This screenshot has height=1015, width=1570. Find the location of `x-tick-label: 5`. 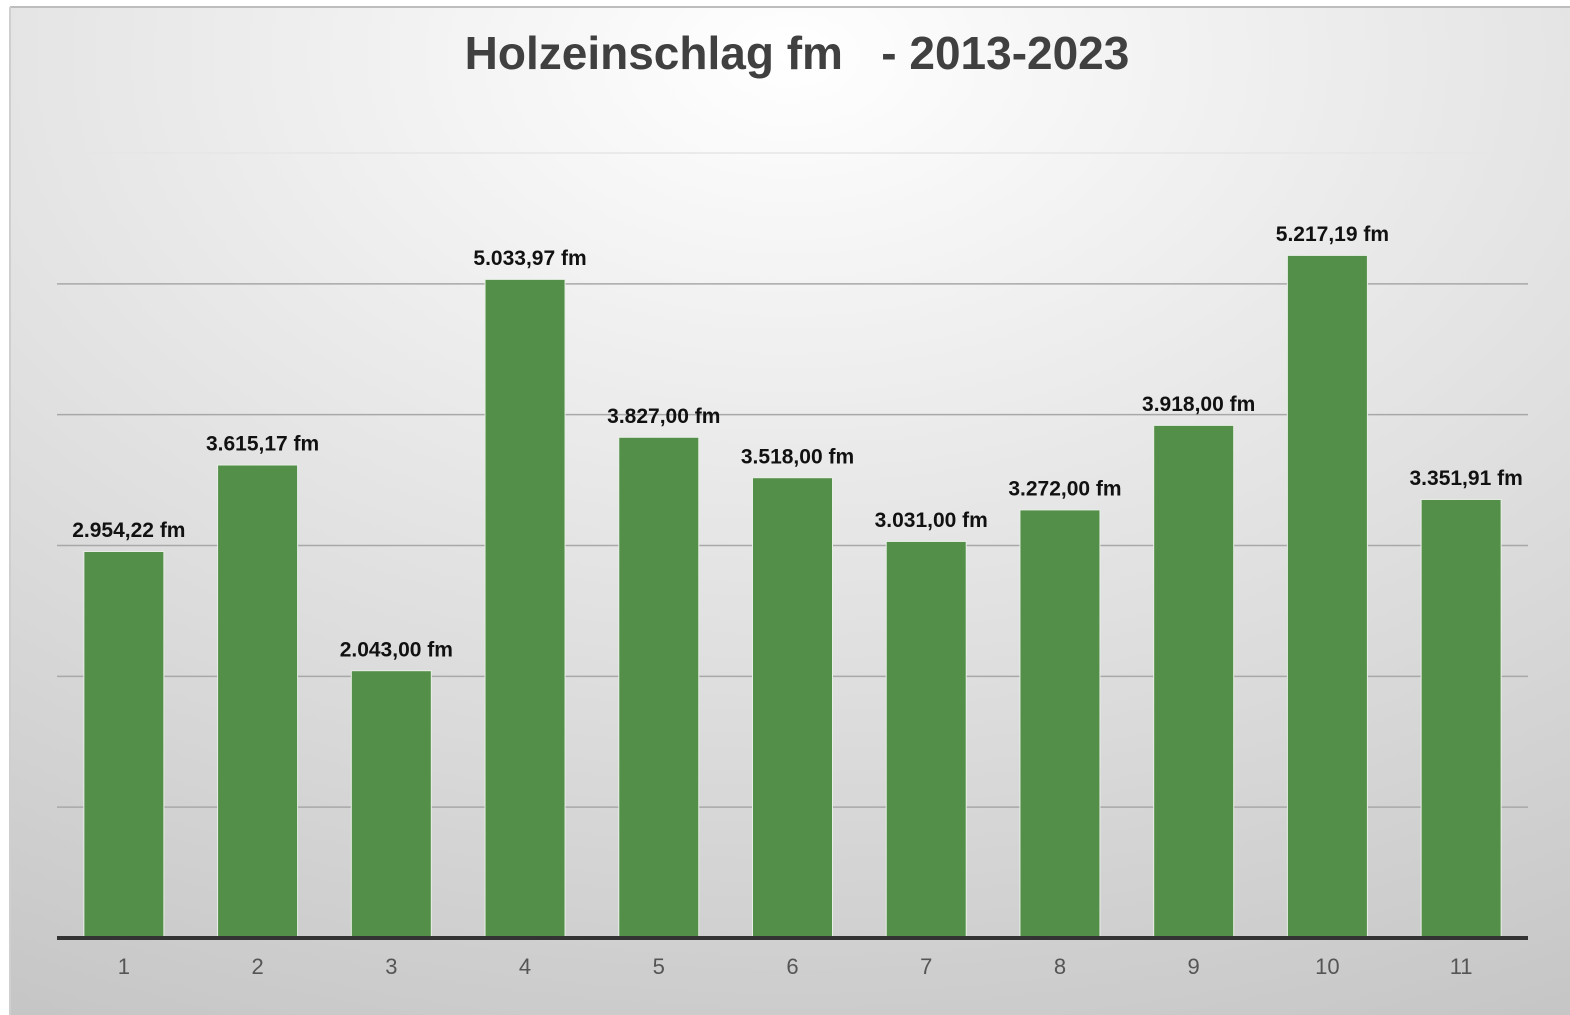

x-tick-label: 5 is located at coordinates (659, 966).